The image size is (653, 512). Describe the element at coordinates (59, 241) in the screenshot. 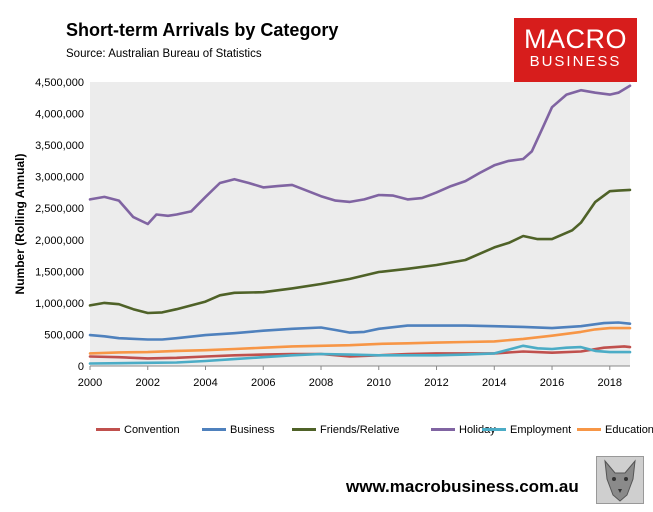

I see `y-tick-label: 2,000,000` at that location.